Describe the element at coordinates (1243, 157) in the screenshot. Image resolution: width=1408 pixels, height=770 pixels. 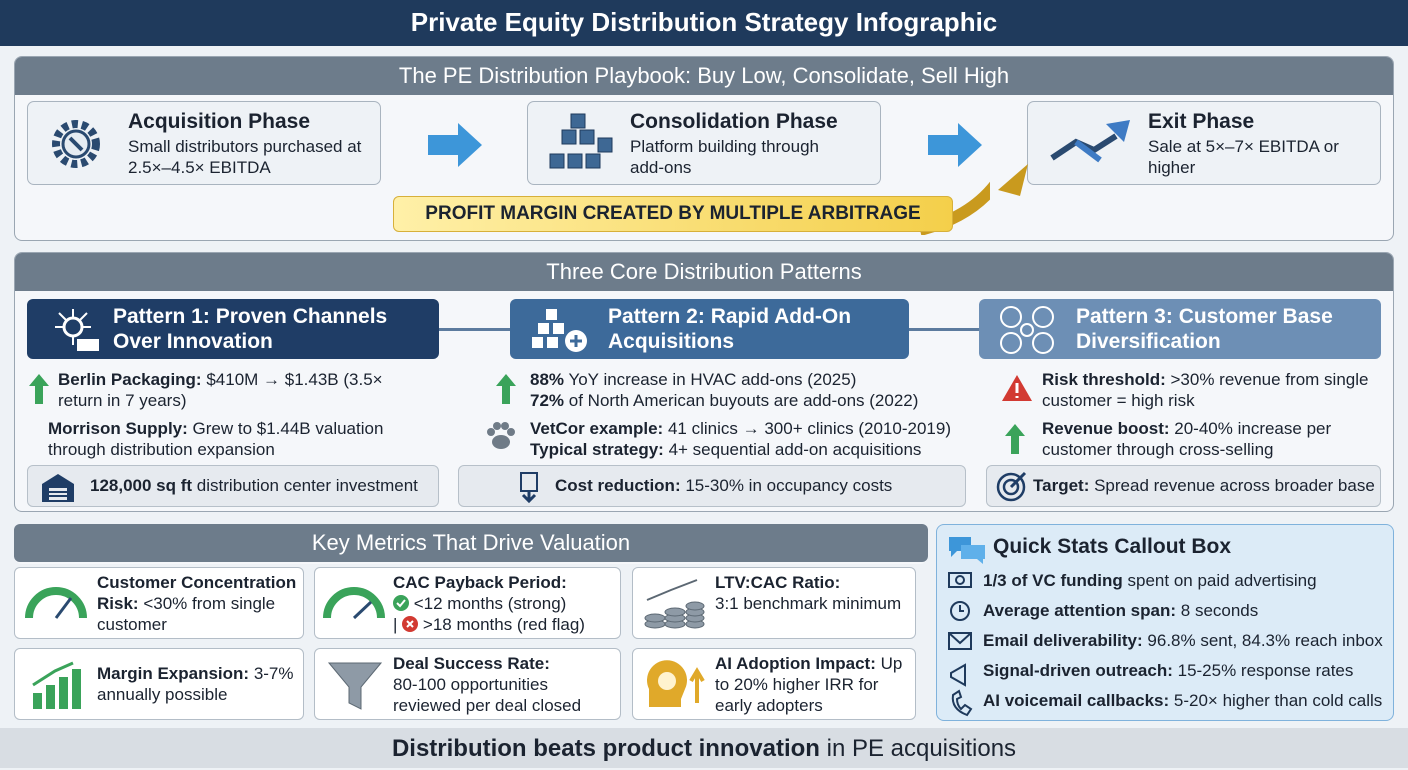
I see `phase-text: Sale at 5×–7× EBITDA or higher` at that location.